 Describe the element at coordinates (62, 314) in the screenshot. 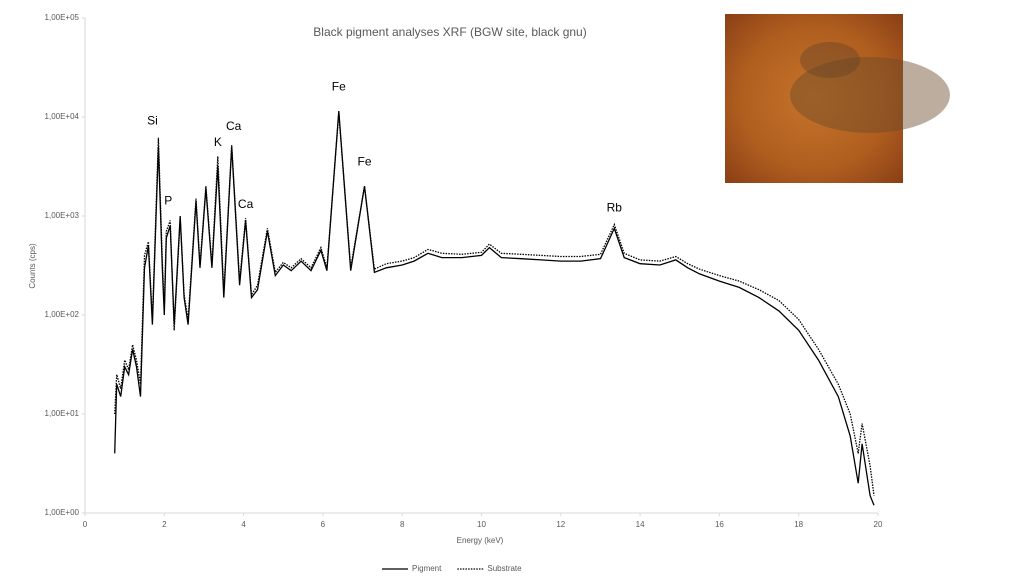

I see `y-tick-label: 1,00E+02` at that location.